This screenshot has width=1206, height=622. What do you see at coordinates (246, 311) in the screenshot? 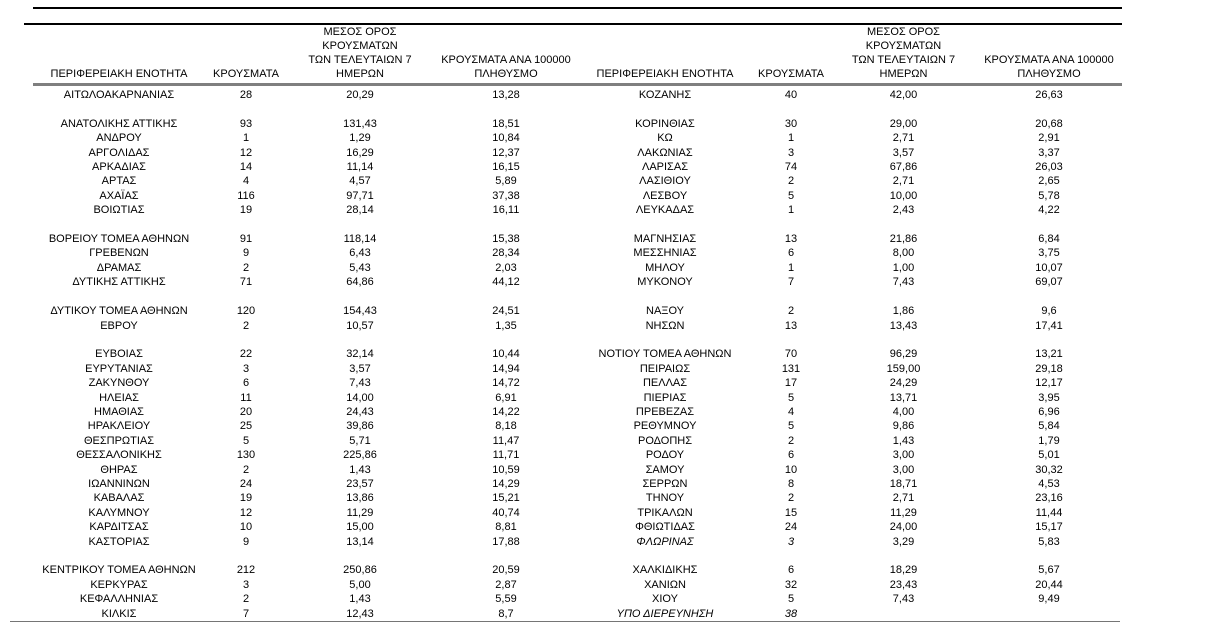
I see `left-cases-cell: 120` at bounding box center [246, 311].